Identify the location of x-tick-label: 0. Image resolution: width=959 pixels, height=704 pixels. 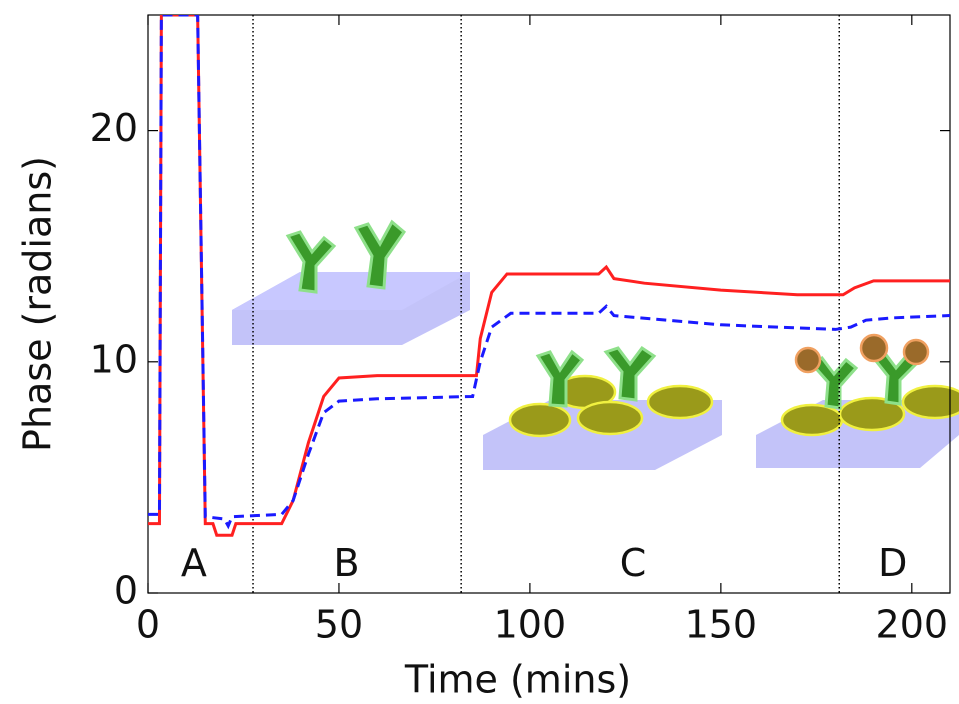
(148, 625).